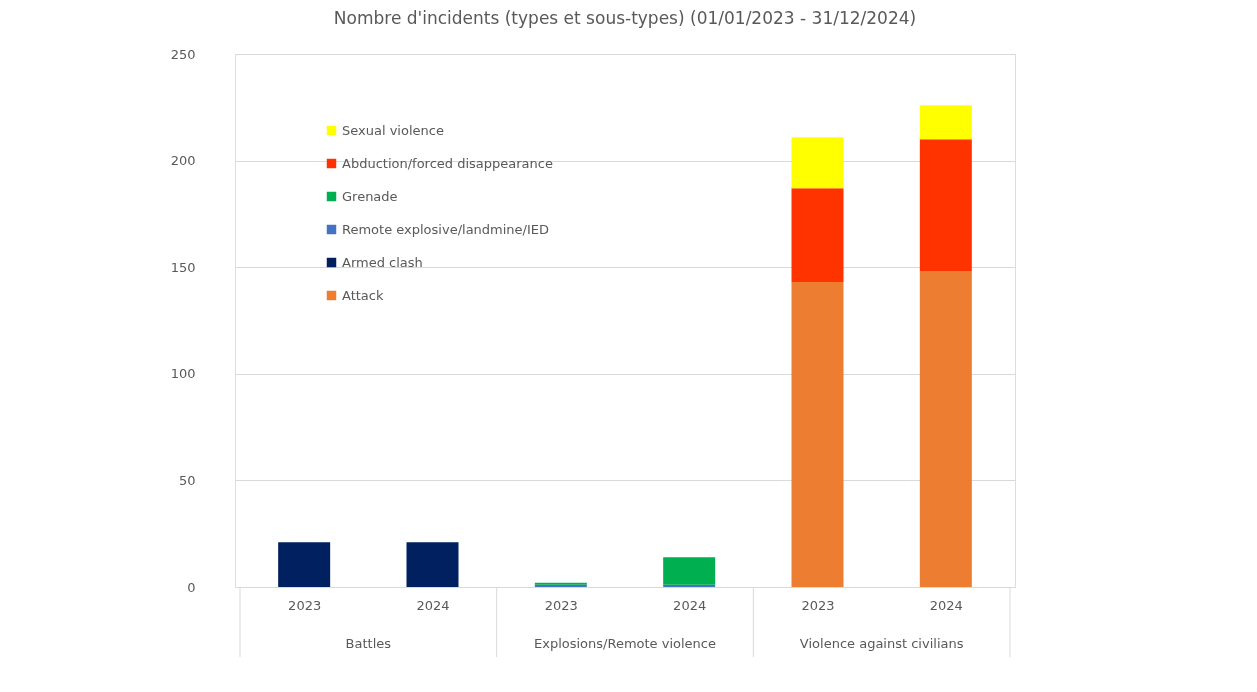 The height and width of the screenshot is (692, 1257). Describe the element at coordinates (368, 643) in the screenshot. I see `text: Battles` at that location.